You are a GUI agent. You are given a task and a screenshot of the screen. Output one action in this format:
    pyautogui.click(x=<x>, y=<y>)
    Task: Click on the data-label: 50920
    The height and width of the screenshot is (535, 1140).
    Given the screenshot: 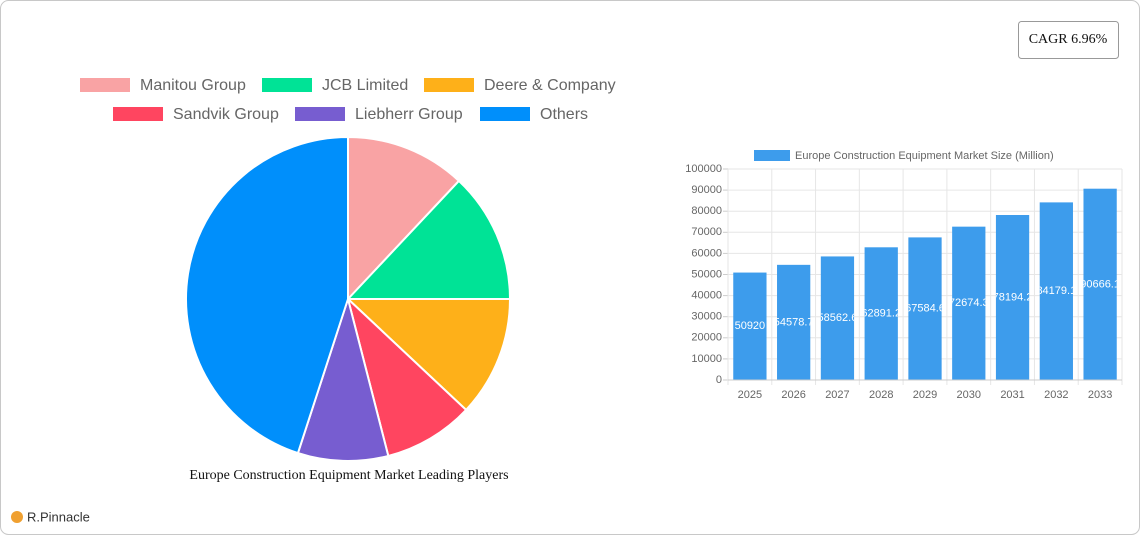 What is the action you would take?
    pyautogui.click(x=750, y=326)
    